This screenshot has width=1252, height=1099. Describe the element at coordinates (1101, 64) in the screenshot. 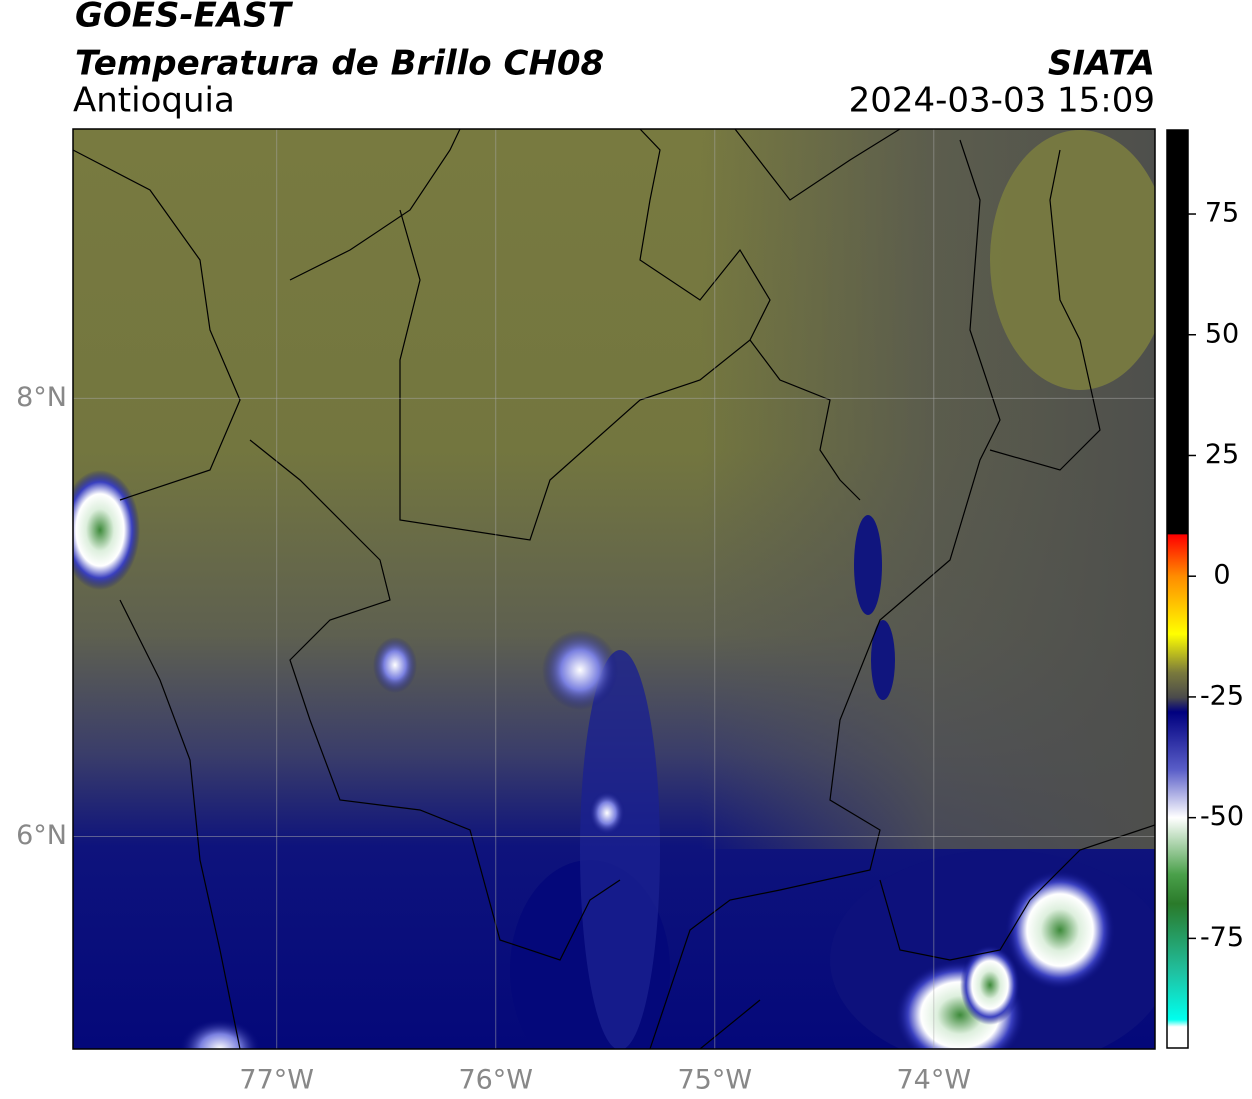

I see `source: SIATA` at that location.